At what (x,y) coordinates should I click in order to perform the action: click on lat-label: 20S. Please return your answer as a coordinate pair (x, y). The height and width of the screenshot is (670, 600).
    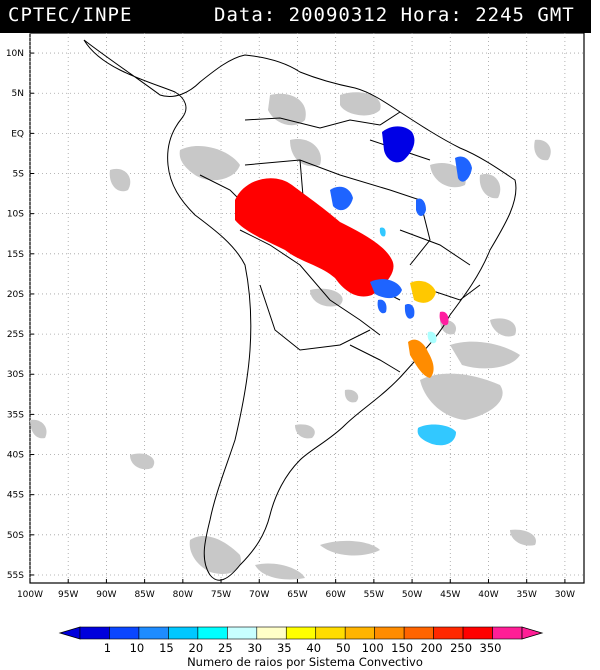
    Looking at the image, I should click on (15, 295).